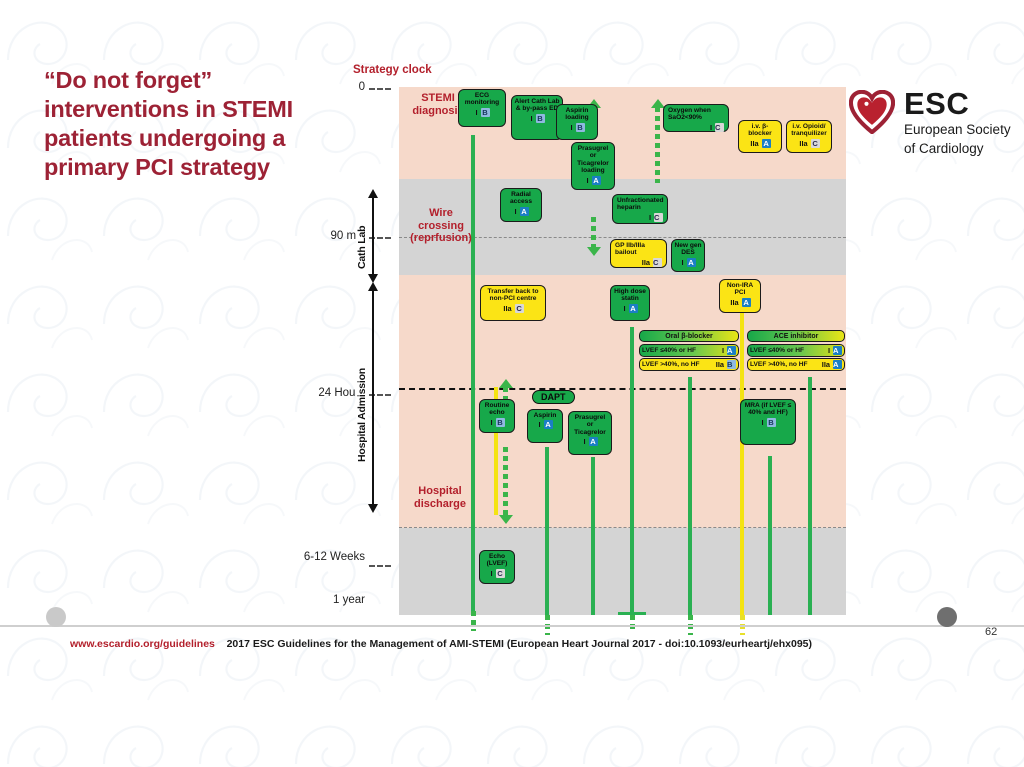  What do you see at coordinates (658, 103) in the screenshot?
I see `connector-heparin-uparrow` at bounding box center [658, 103].